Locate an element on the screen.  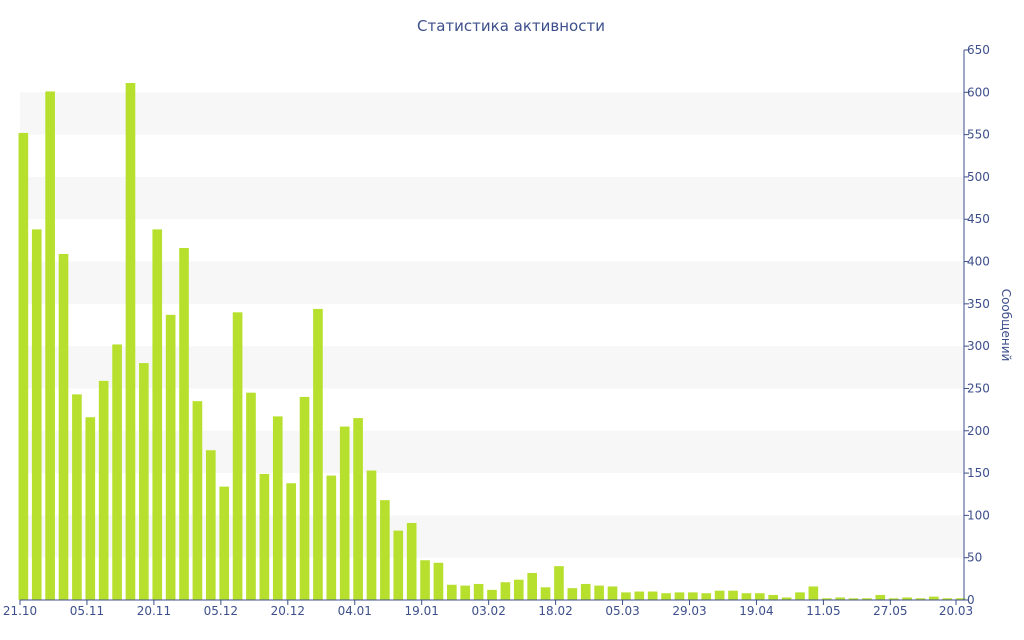
y-tick-label: 350 is located at coordinates (978, 304).